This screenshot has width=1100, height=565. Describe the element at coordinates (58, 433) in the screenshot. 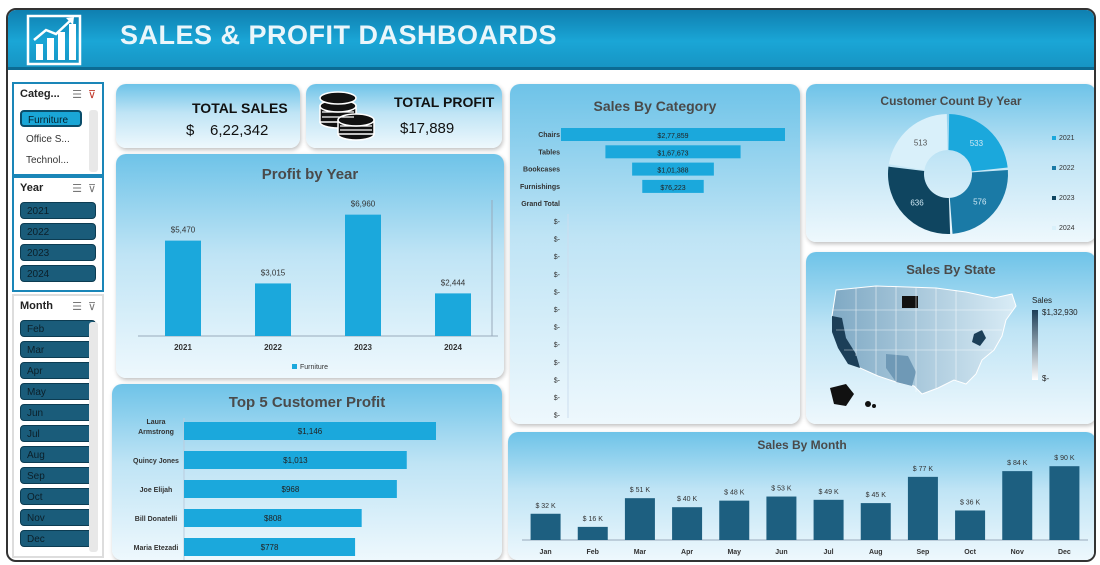

I see `slicer-item-jul: Jul` at that location.